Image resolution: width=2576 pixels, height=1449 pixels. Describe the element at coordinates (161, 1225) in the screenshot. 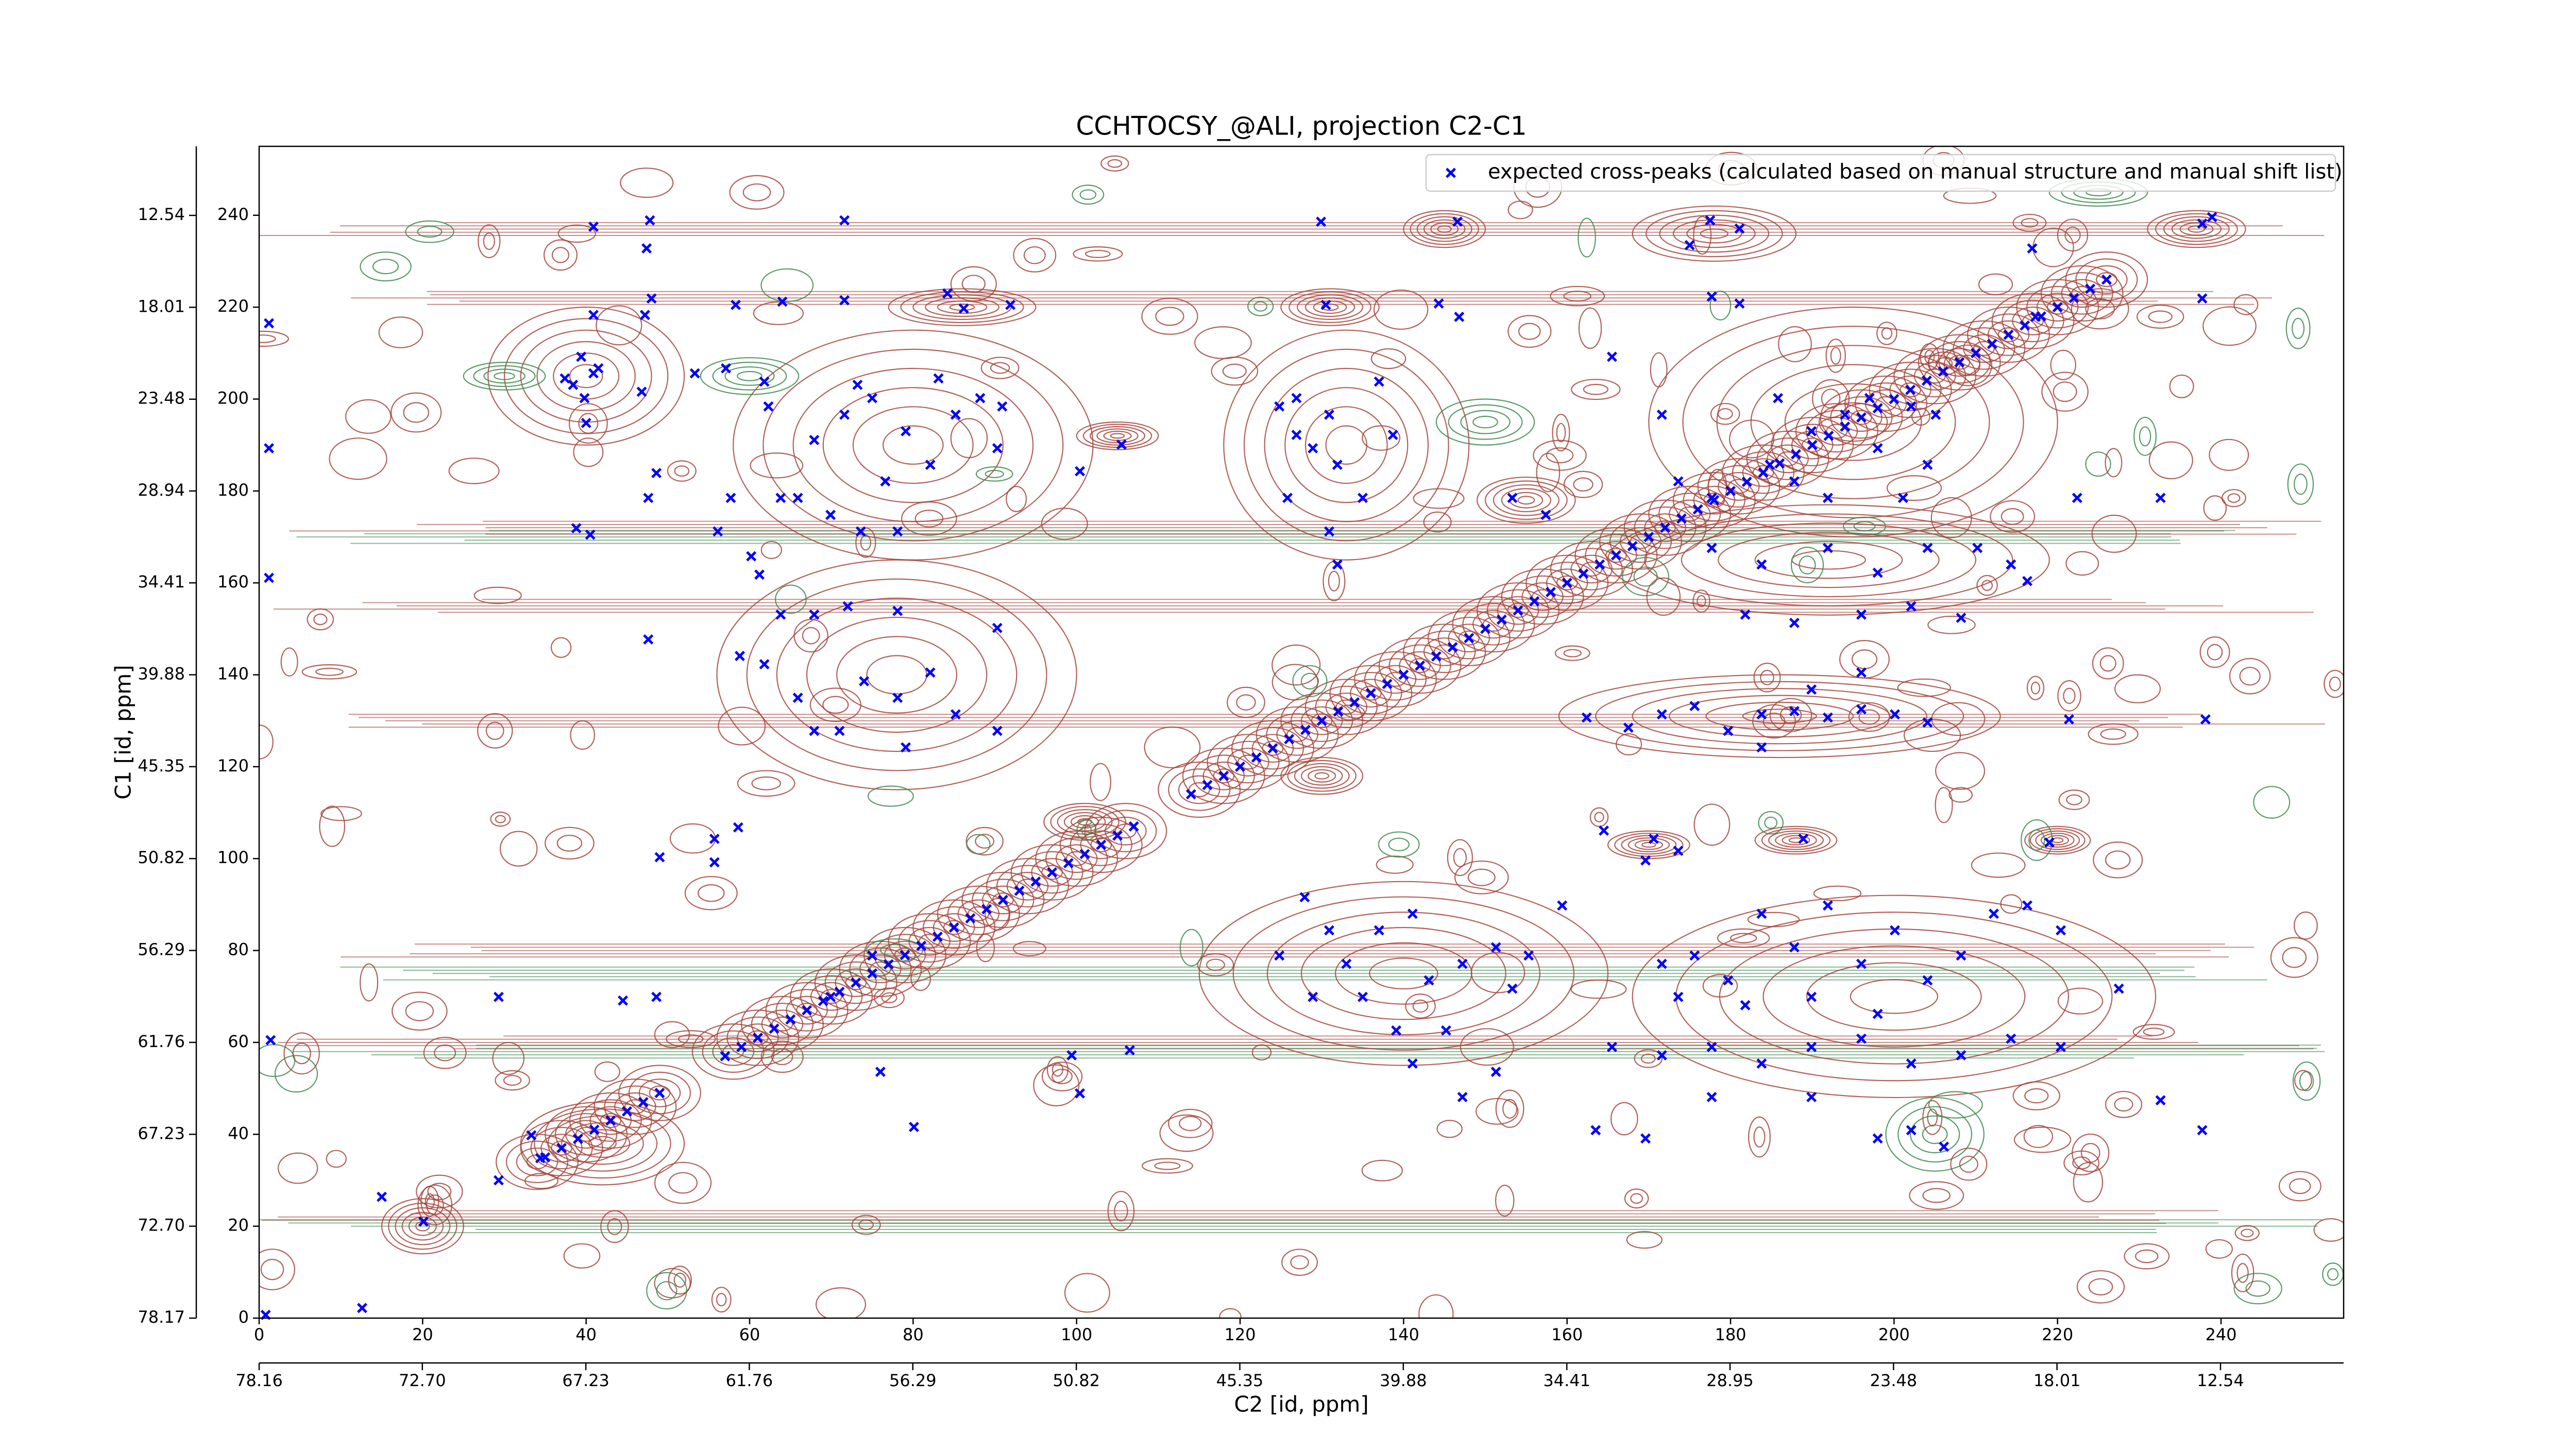

I see `y2-tick-label: 72.70` at that location.